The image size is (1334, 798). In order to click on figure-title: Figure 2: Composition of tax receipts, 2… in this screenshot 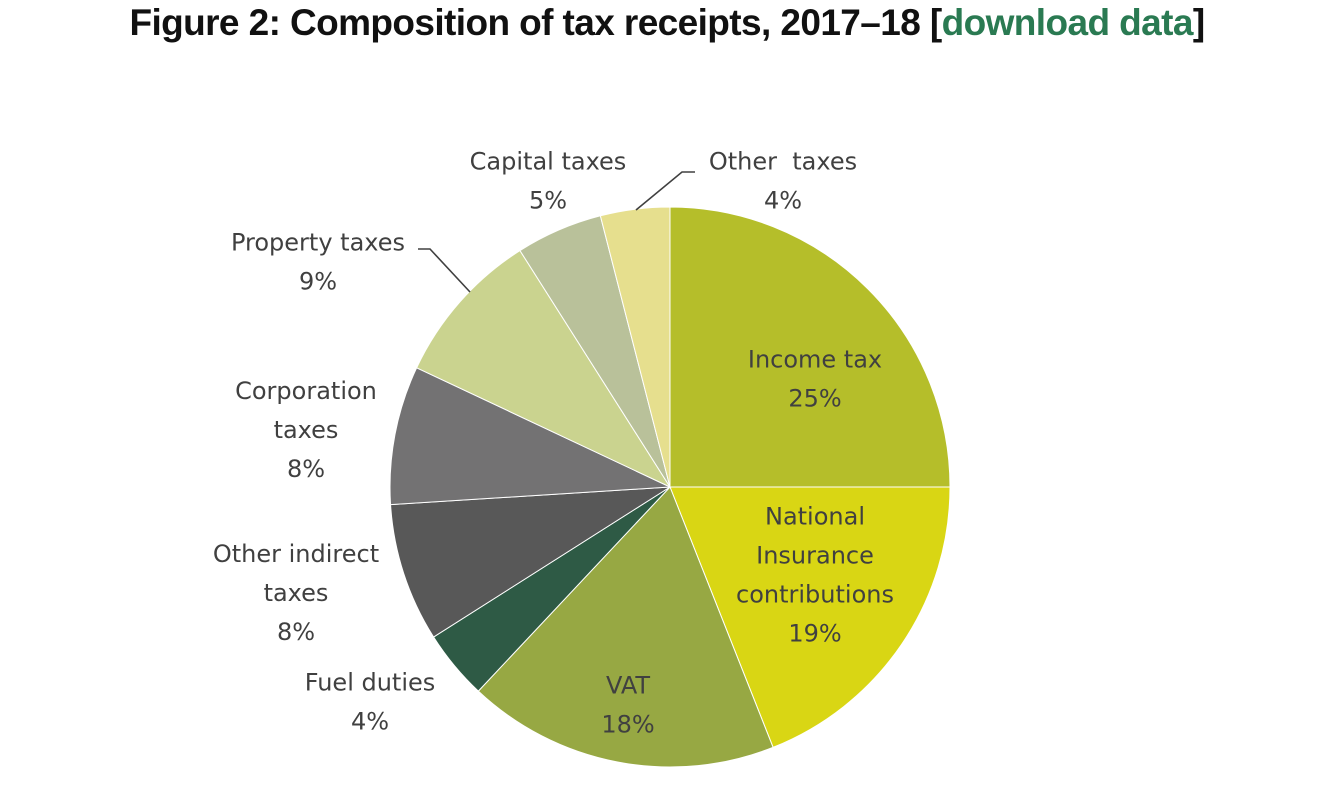, I will do `click(667, 23)`.